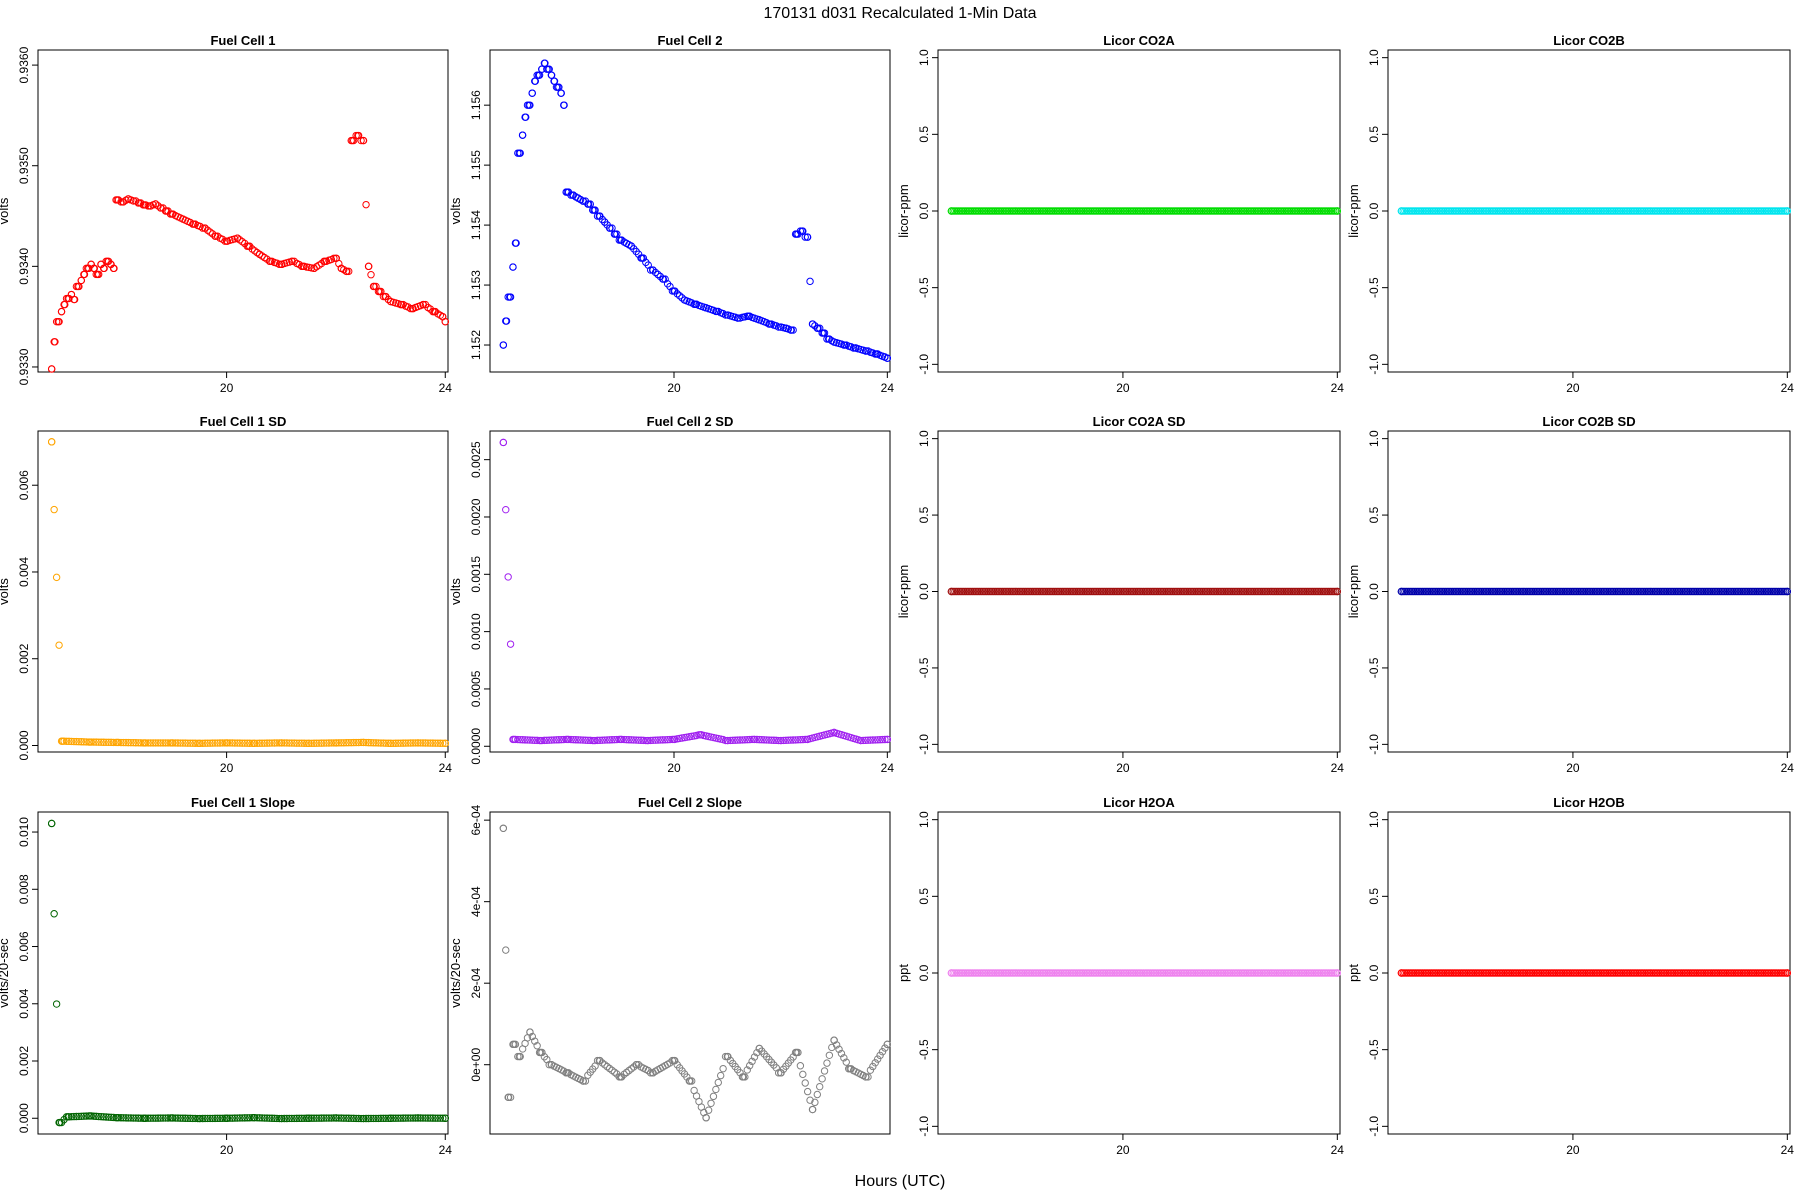 This screenshot has height=1200, width=1800. What do you see at coordinates (243, 802) in the screenshot?
I see `panel-title: Fuel Cell 1 Slope` at bounding box center [243, 802].